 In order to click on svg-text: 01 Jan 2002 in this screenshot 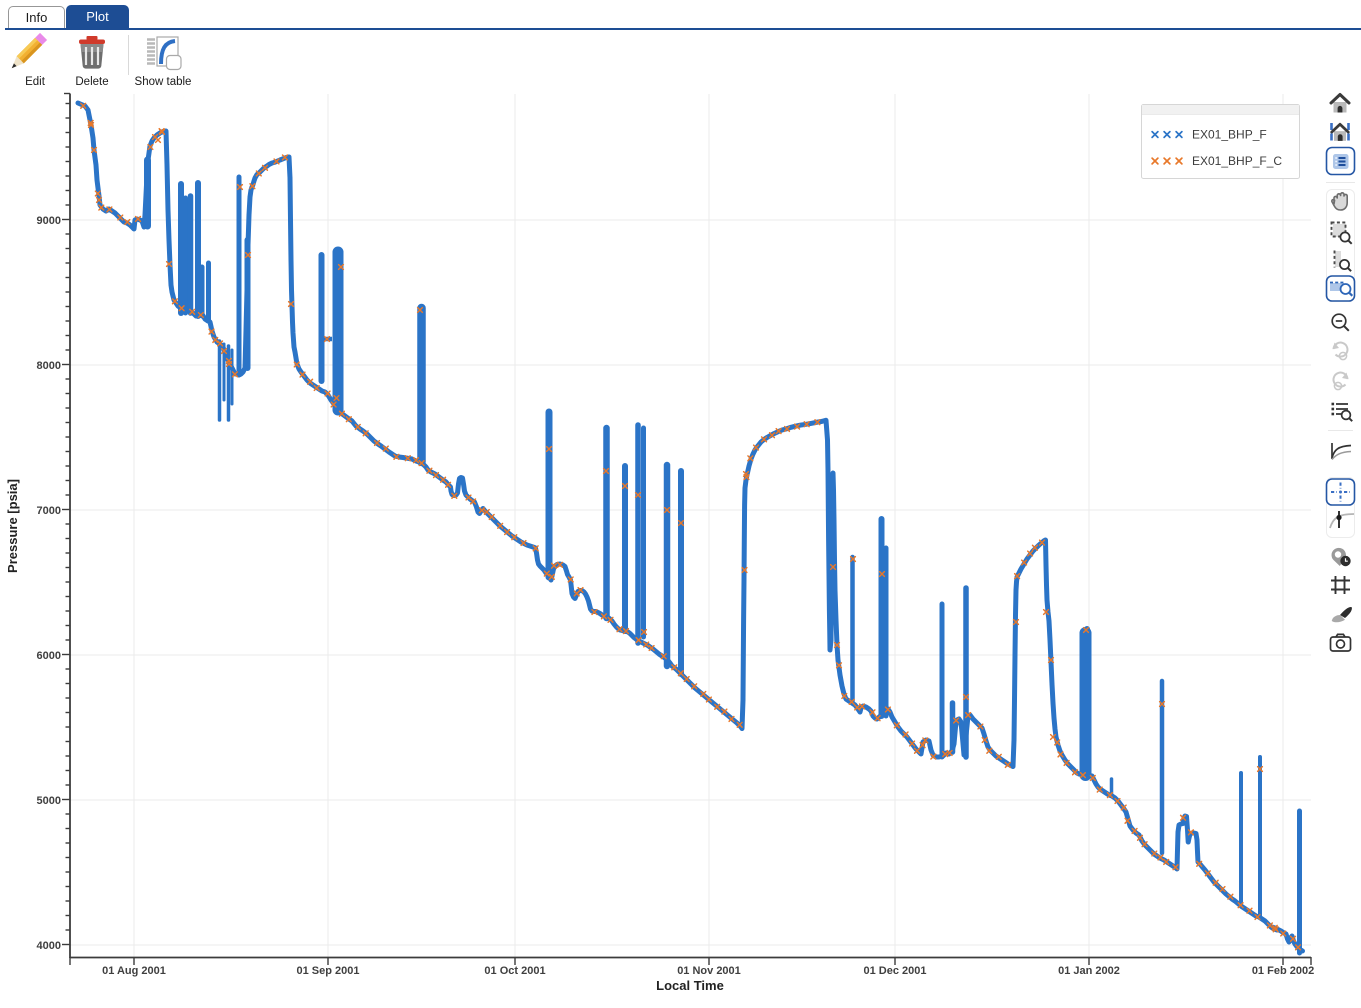, I will do `click(1089, 971)`.